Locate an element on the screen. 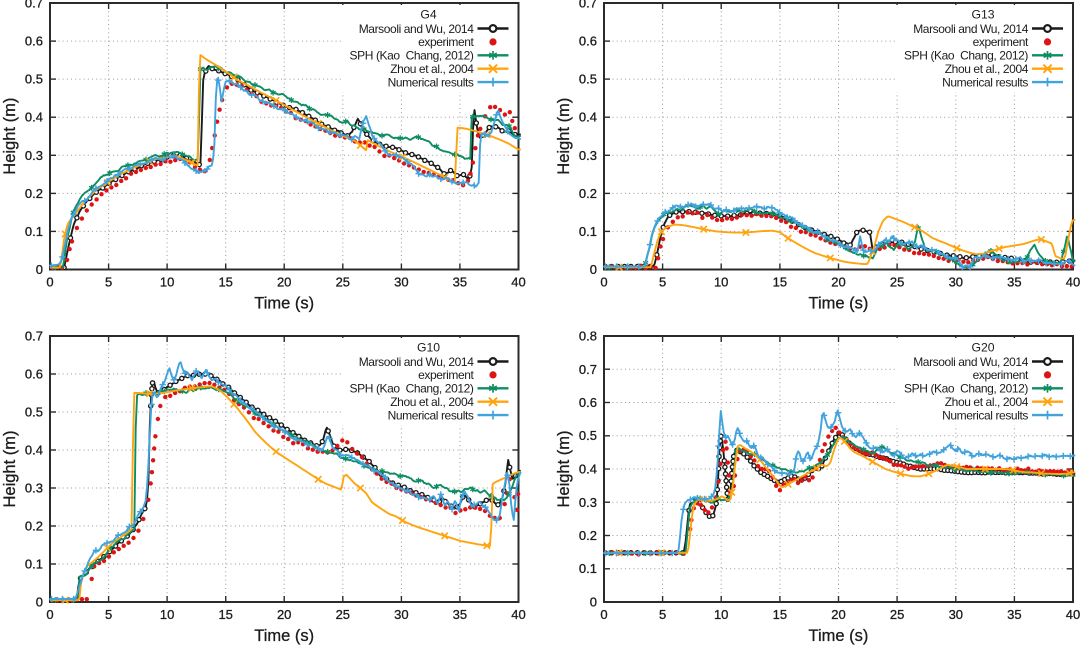 The width and height of the screenshot is (1080, 645). svg-text: G13 is located at coordinates (982, 15).